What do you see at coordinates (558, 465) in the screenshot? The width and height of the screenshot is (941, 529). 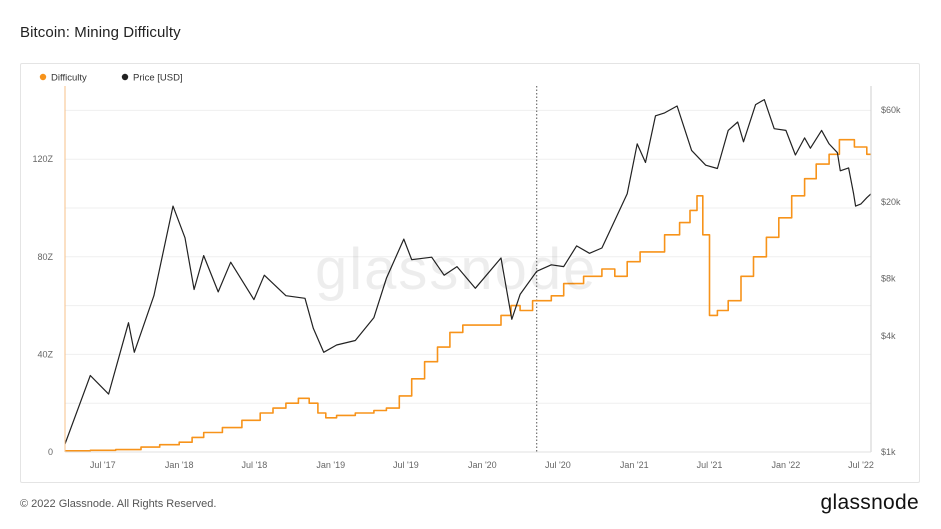 I see `x-tick-label: Jul '20` at bounding box center [558, 465].